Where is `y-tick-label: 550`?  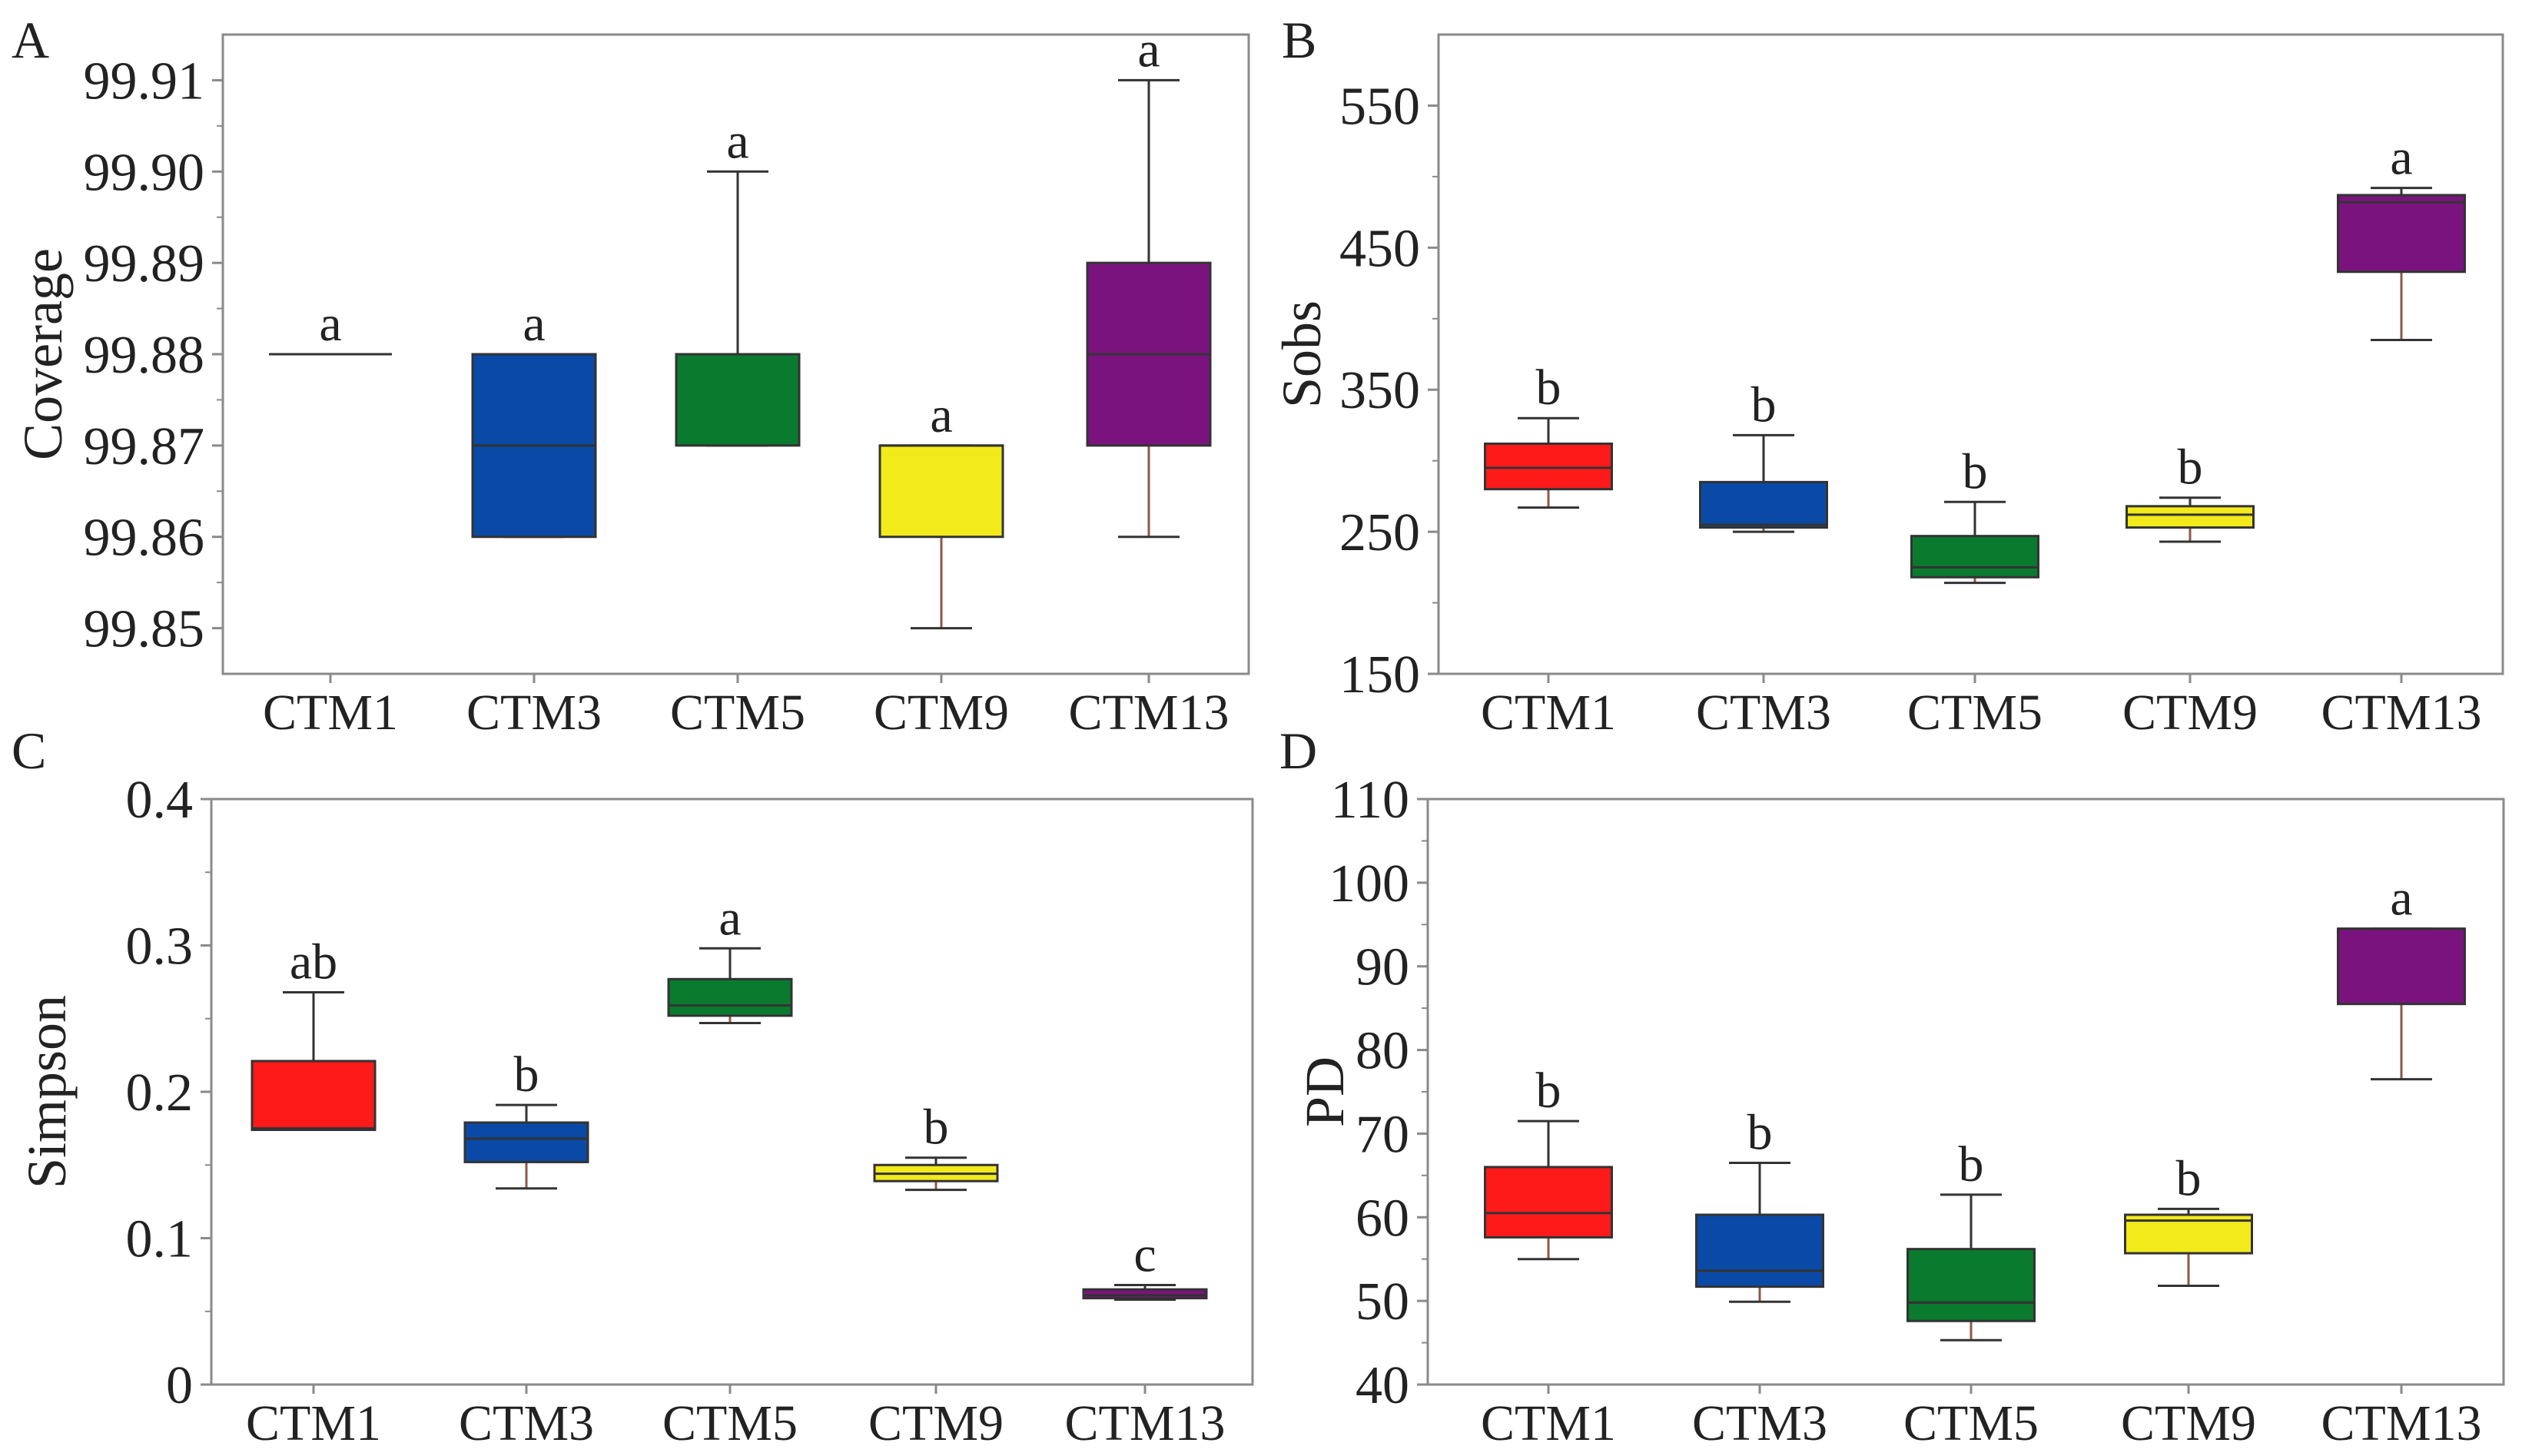 y-tick-label: 550 is located at coordinates (1379, 107).